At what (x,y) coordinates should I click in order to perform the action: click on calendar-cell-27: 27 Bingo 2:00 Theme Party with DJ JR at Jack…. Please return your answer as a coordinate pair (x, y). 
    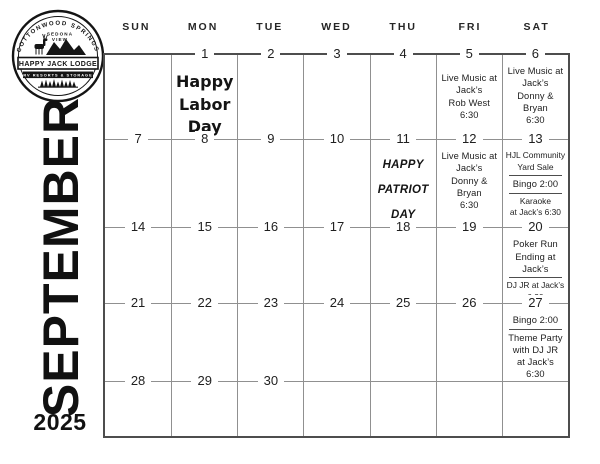
    Looking at the image, I should click on (534, 338).